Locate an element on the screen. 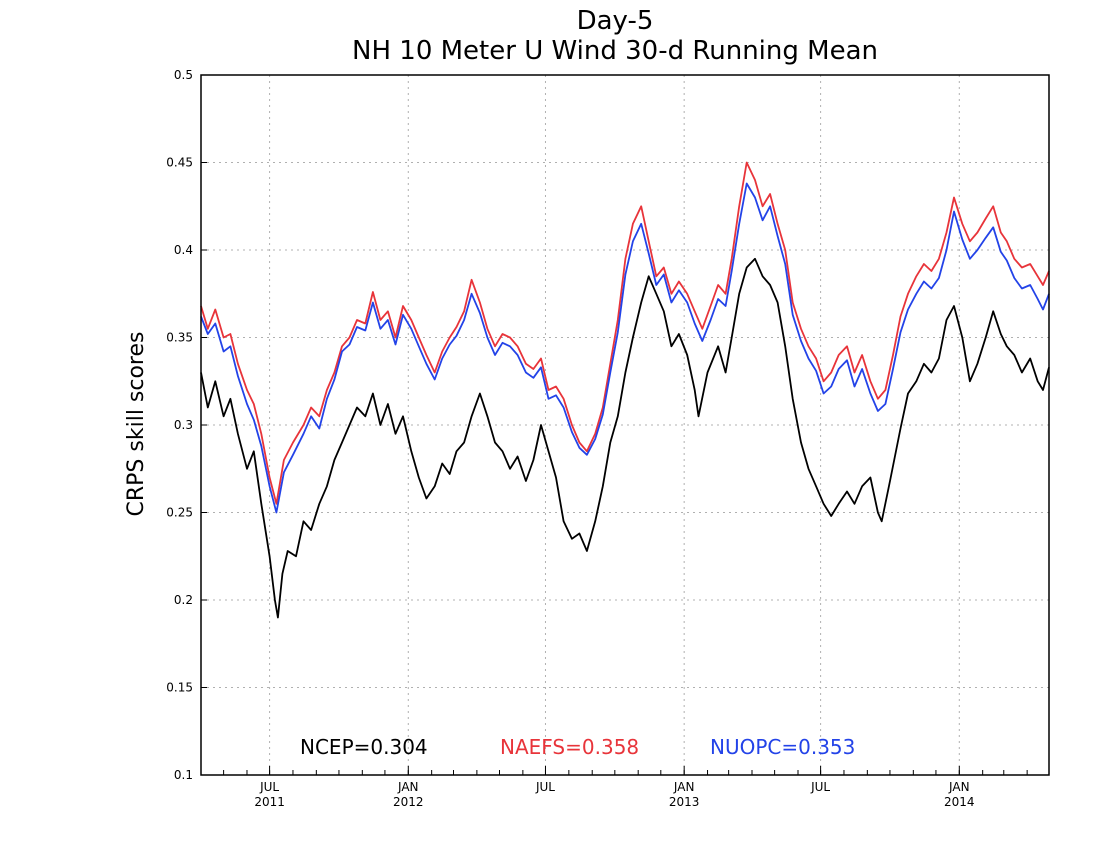 The height and width of the screenshot is (850, 1100). x-tick-year-label: 2011 is located at coordinates (269, 802).